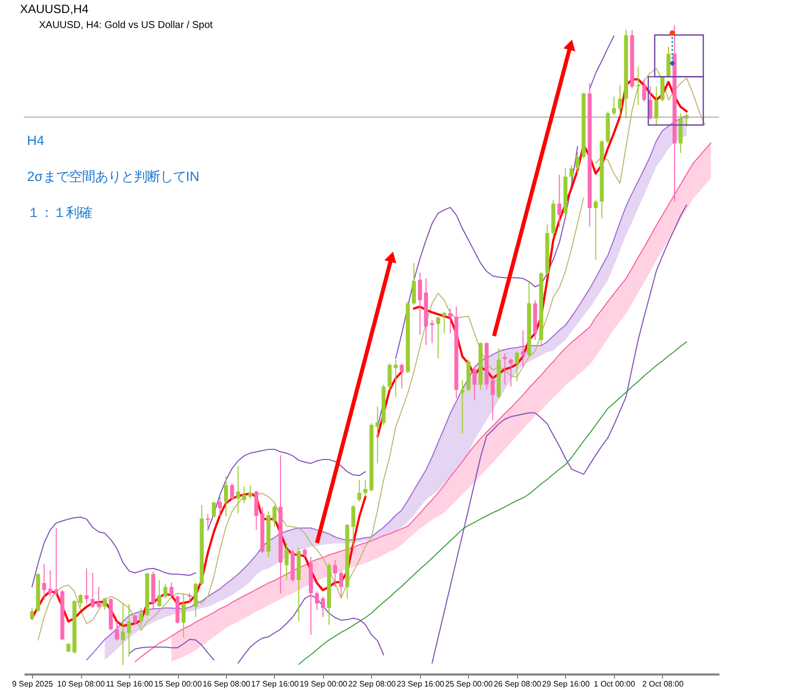 The image size is (800, 690). What do you see at coordinates (178, 683) in the screenshot?
I see `x-tick-label: 15 Sep 00:00` at bounding box center [178, 683].